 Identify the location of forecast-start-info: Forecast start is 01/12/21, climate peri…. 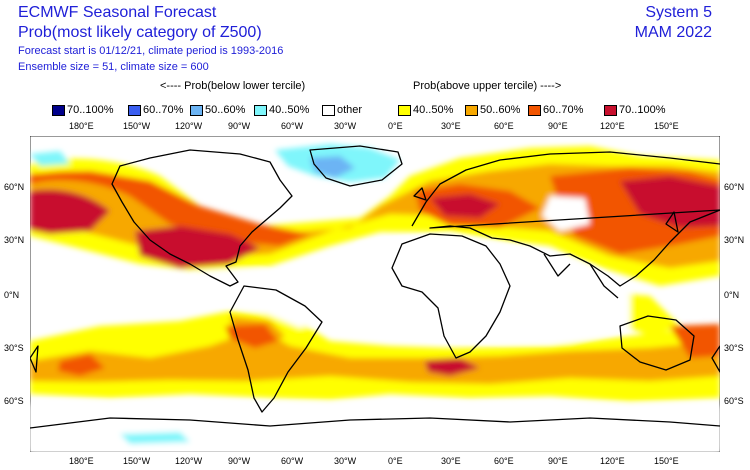
(151, 51).